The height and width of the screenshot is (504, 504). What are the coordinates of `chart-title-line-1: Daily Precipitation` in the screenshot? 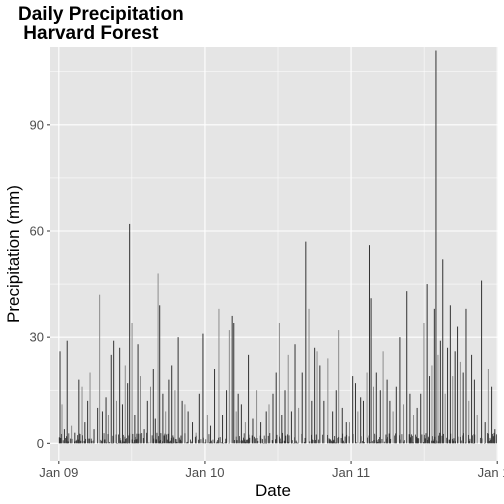 It's located at (101, 14).